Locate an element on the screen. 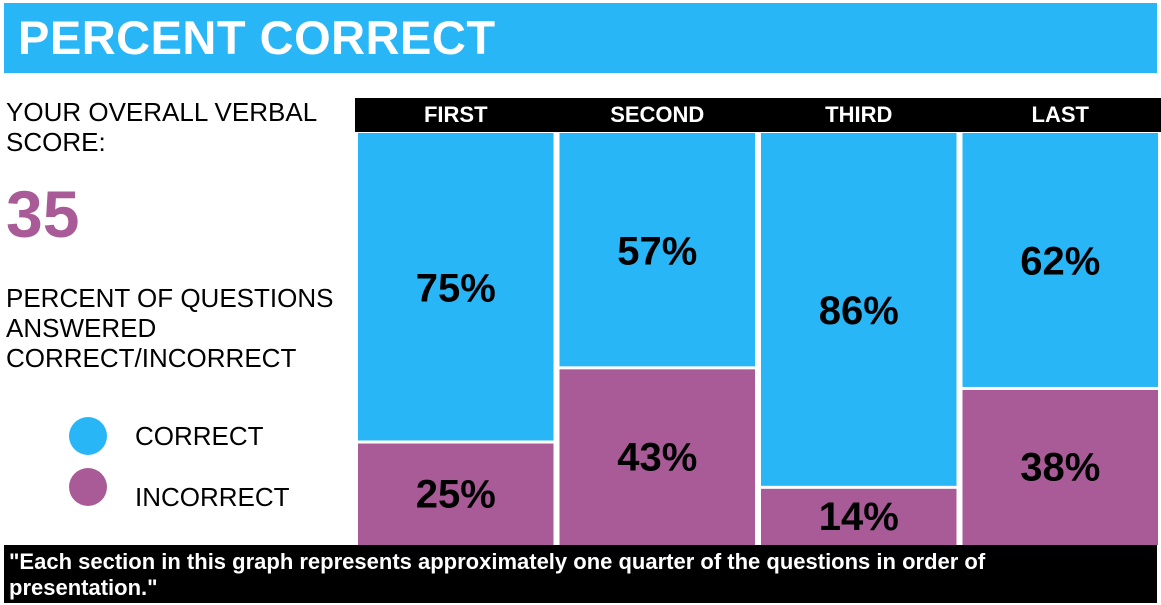 This screenshot has height=605, width=1161. legend-dot-incorrect is located at coordinates (88, 487).